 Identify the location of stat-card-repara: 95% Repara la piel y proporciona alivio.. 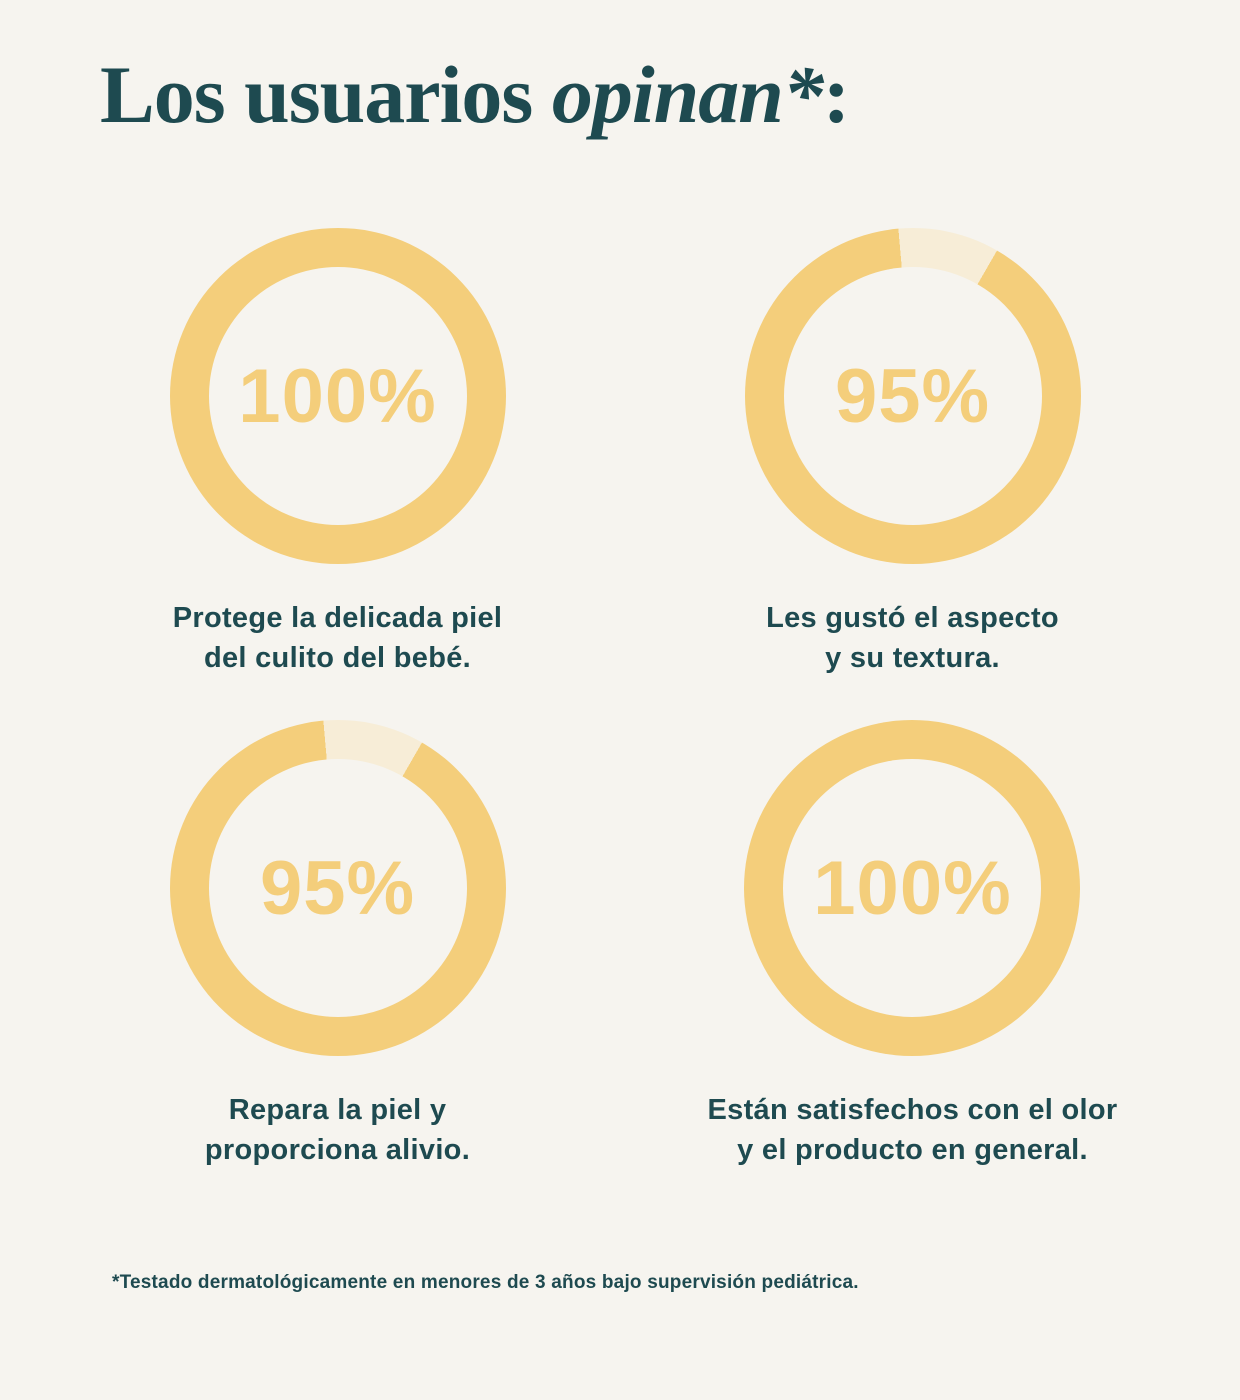
(337, 945).